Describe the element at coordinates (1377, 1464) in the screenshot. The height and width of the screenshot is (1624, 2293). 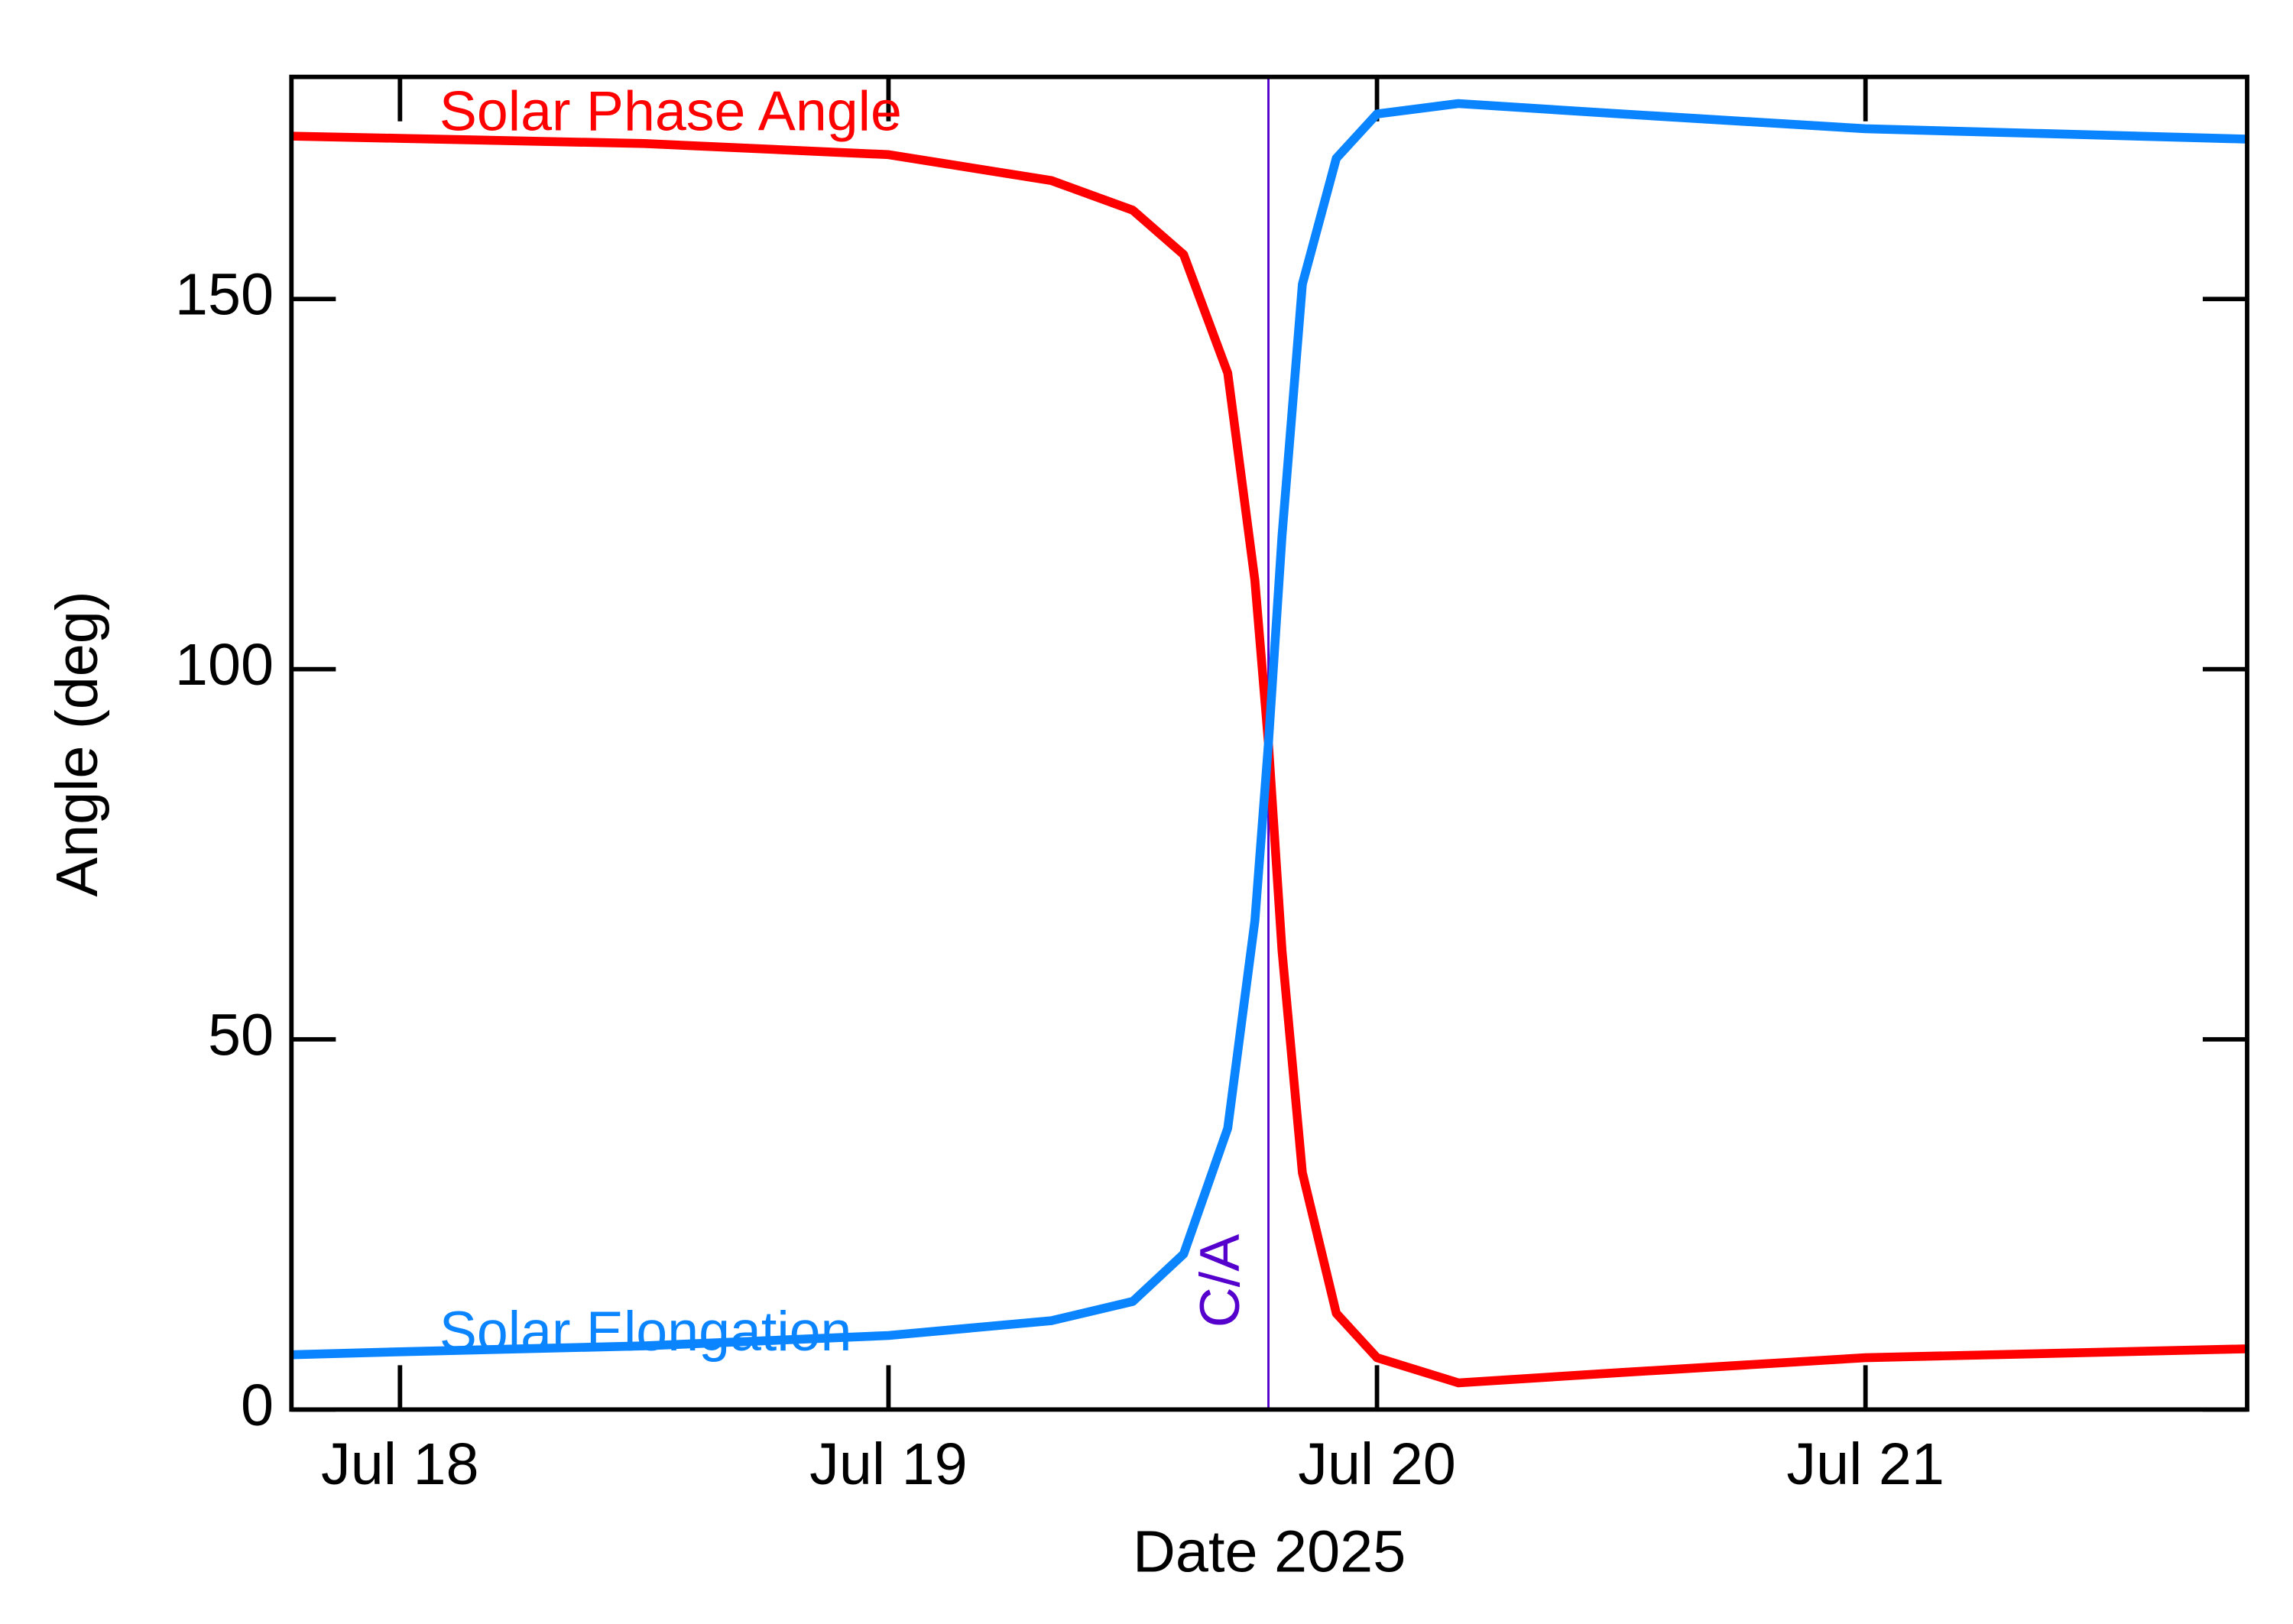
I see `x-tick-label: Jul 20` at that location.